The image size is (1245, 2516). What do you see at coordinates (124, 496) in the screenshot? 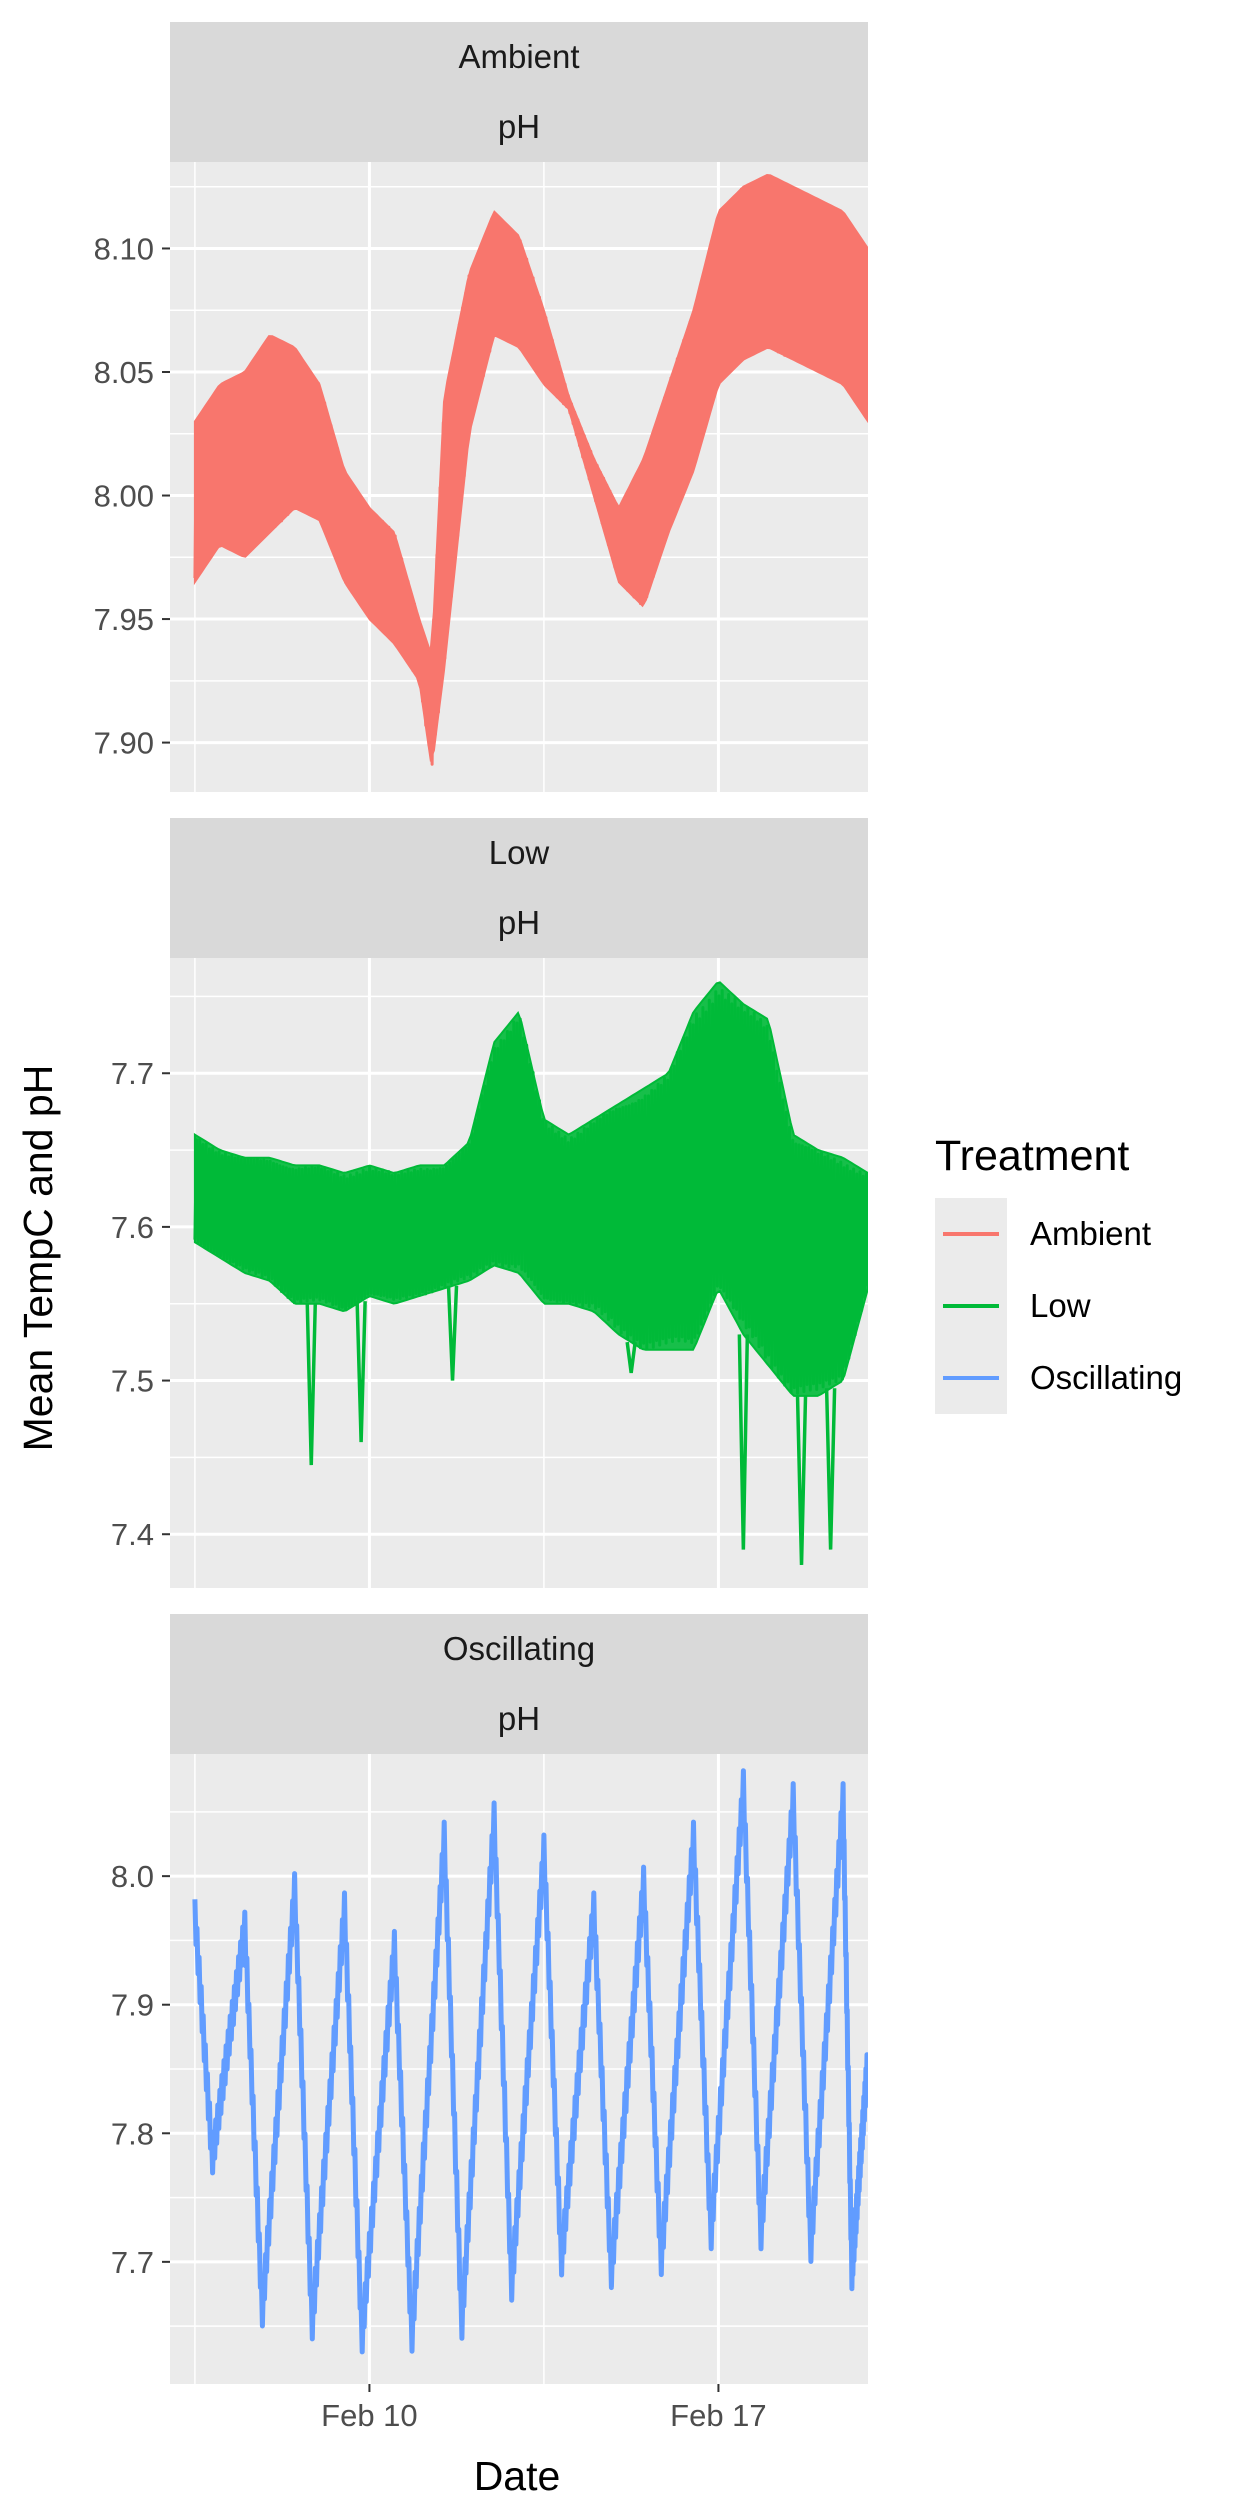
I see `y-tick-label: 8.00` at bounding box center [124, 496].